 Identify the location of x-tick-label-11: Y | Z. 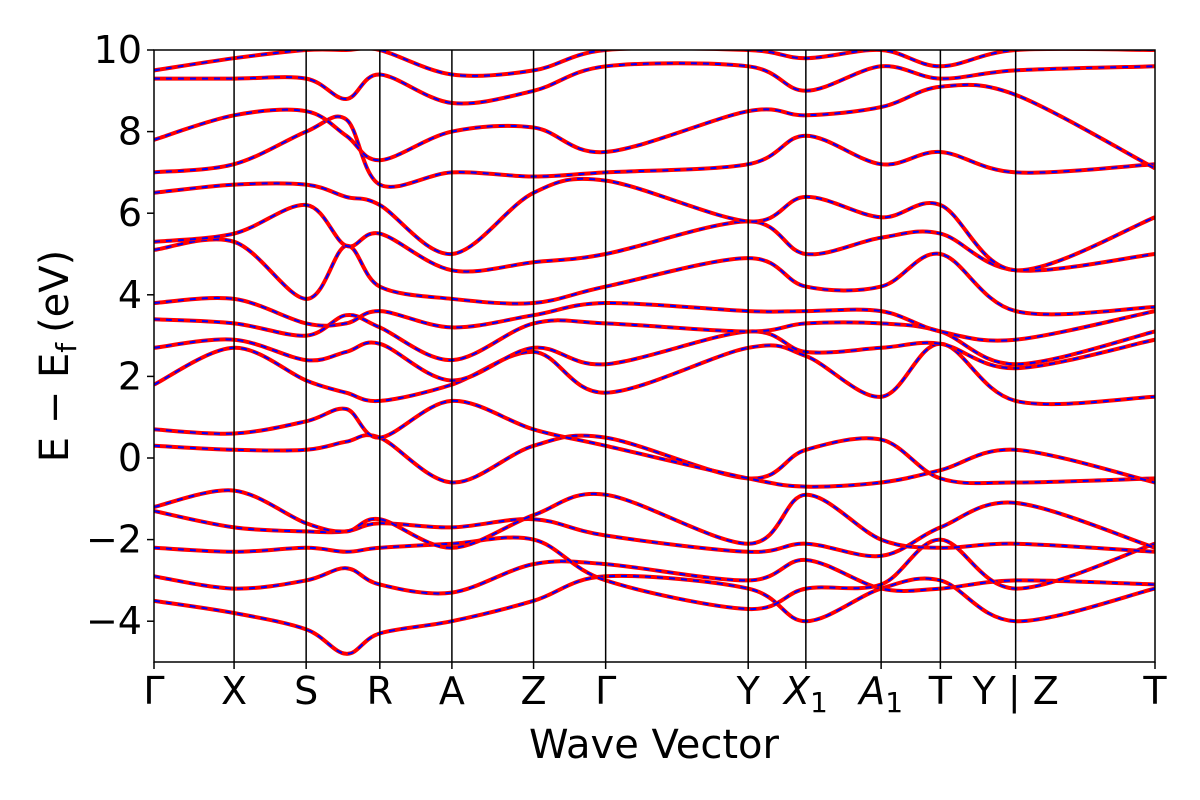
(1015, 691).